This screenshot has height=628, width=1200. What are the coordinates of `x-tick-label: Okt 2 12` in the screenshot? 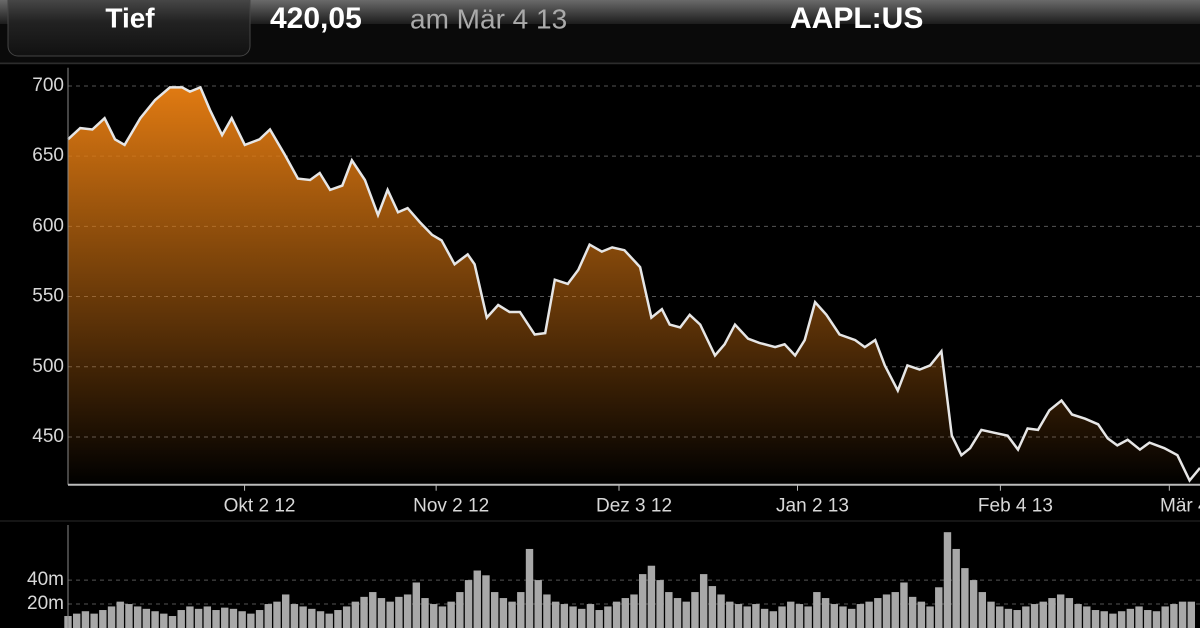 It's located at (260, 506).